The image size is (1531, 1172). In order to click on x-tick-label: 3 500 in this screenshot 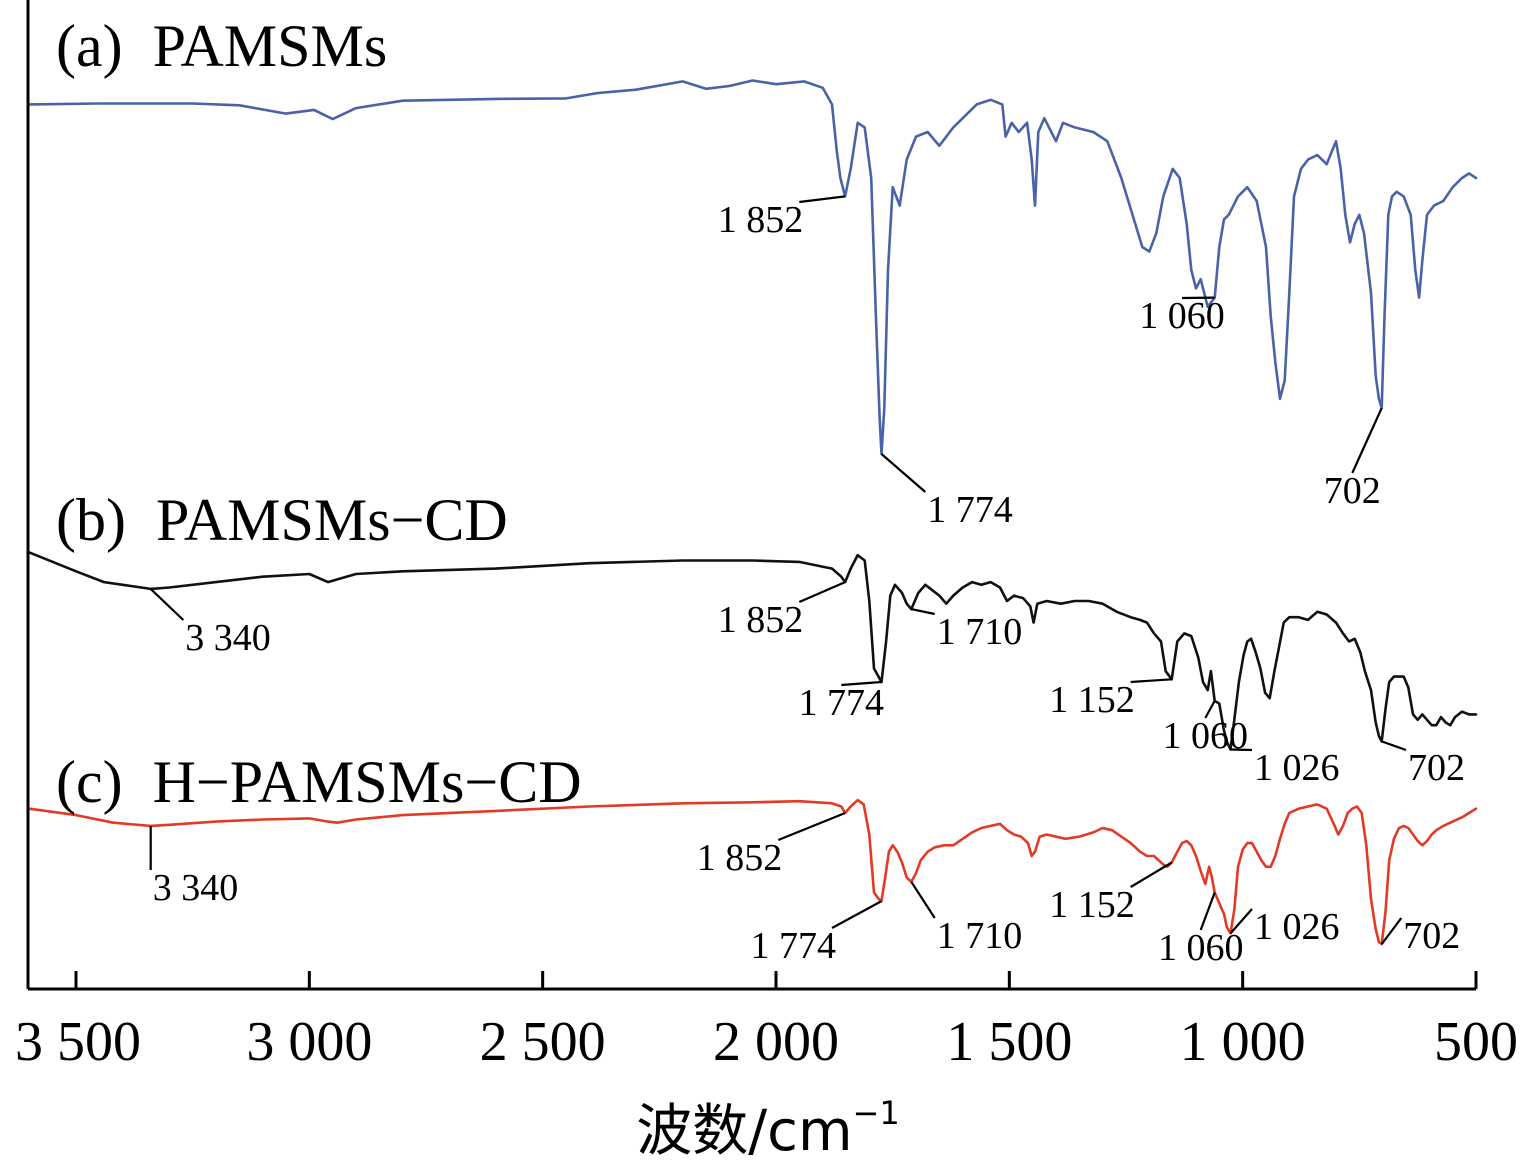, I will do `click(78, 1042)`.